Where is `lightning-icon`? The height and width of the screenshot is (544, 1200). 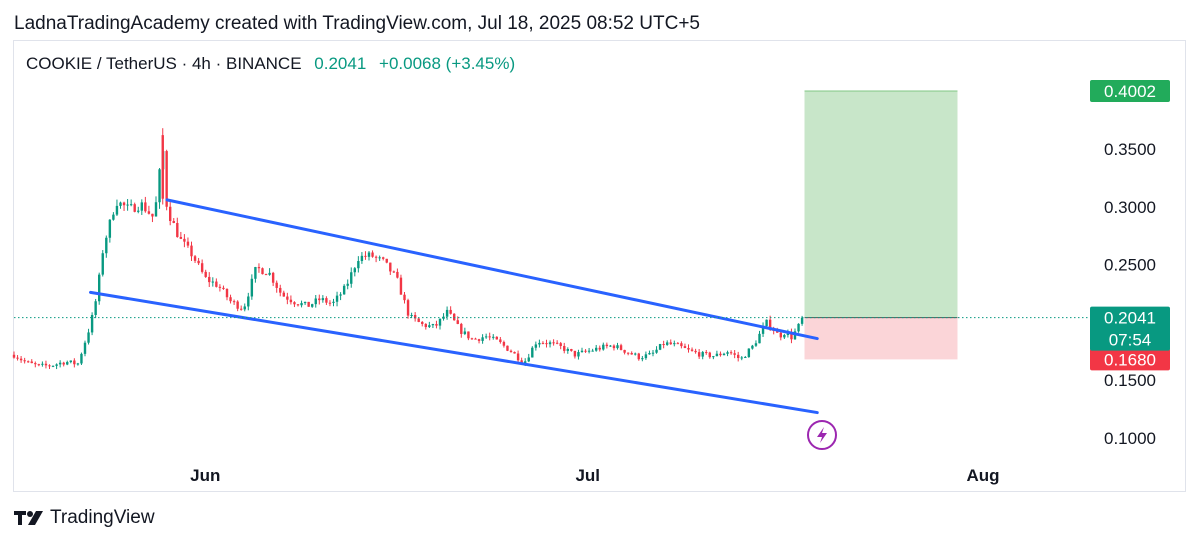
lightning-icon is located at coordinates (822, 435).